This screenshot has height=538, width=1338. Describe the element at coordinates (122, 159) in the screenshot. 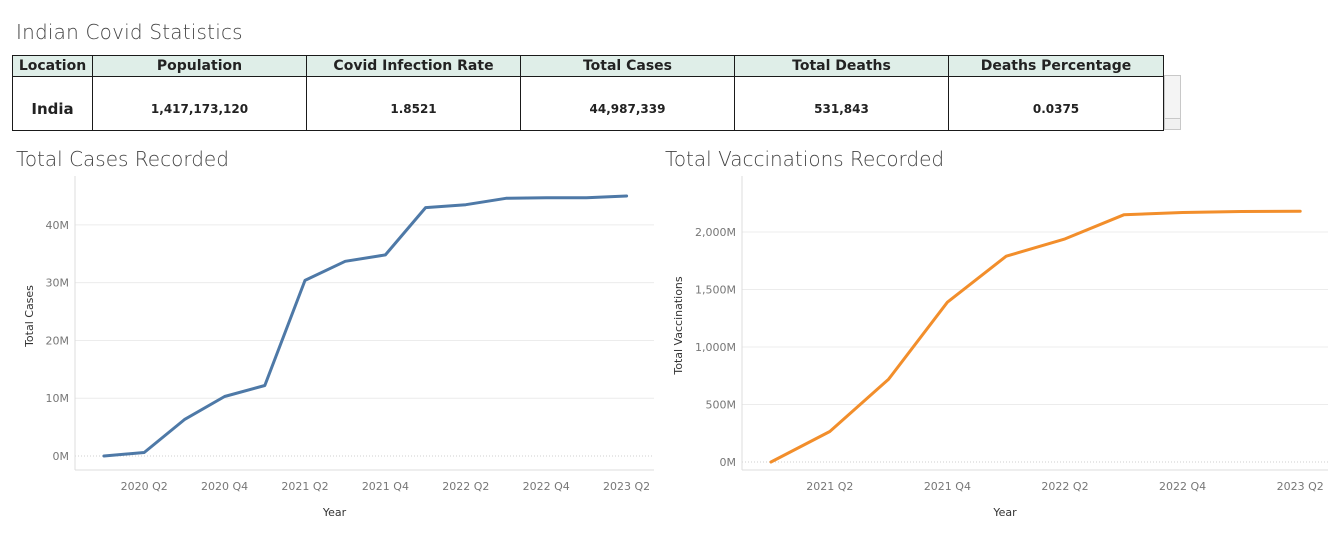

I see `cases-chart-title: Total Cases Recorded` at that location.